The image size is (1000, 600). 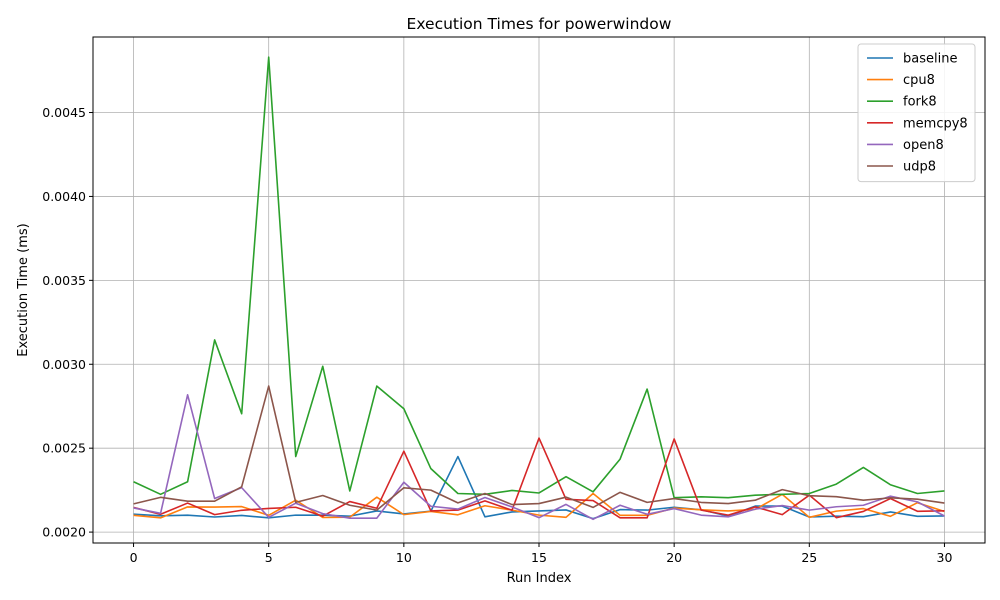 I want to click on y-tick-label: 0.0035, so click(x=64, y=280).